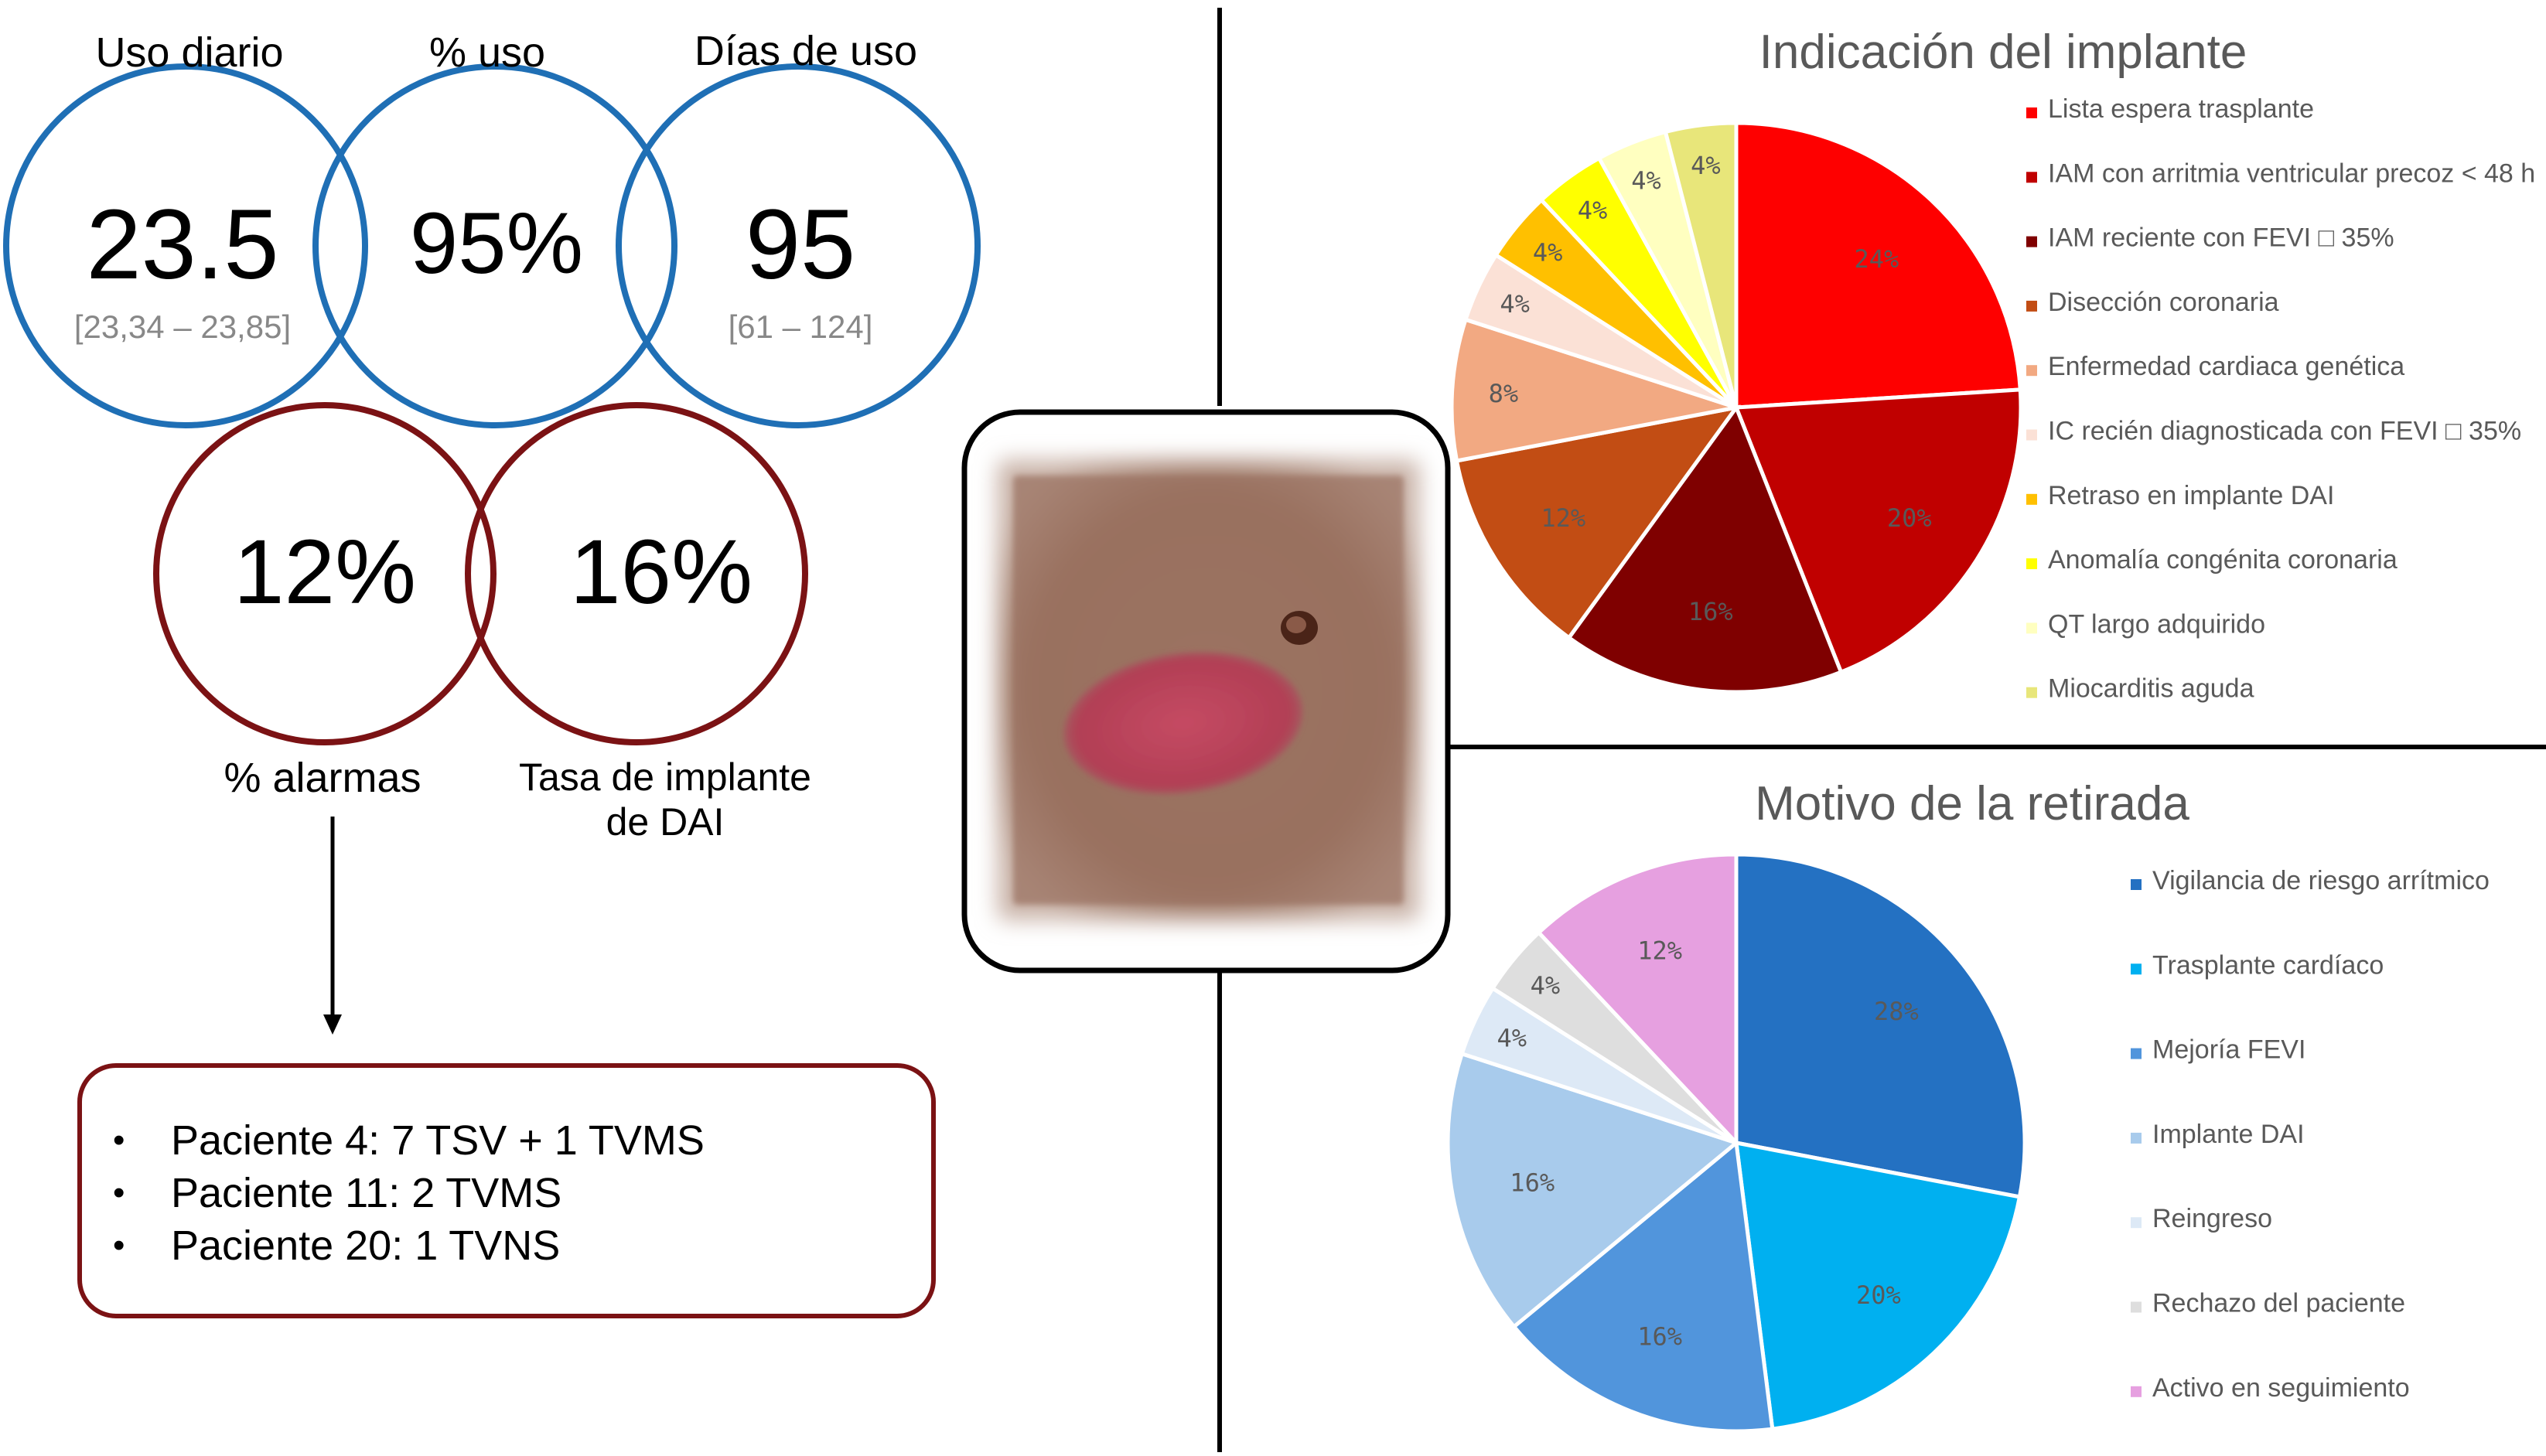  What do you see at coordinates (323, 778) in the screenshot?
I see `alarms-label: % alarmas` at bounding box center [323, 778].